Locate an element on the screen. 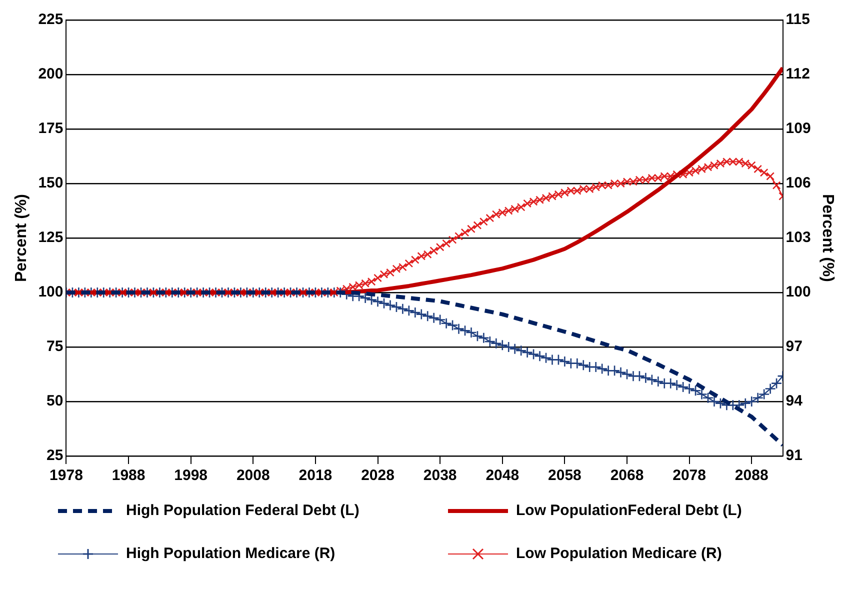 This screenshot has width=853, height=593. y2-tick-label: 106 is located at coordinates (798, 183).